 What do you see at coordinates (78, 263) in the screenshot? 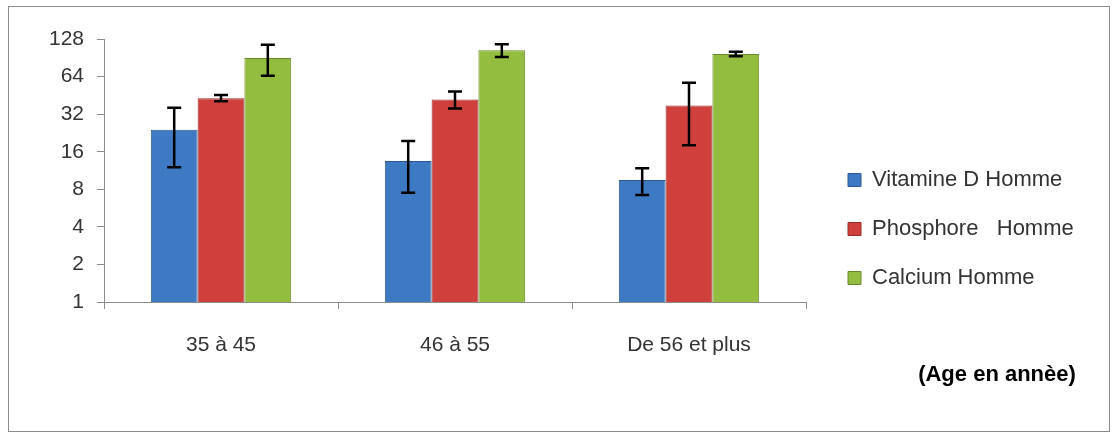
I see `y-tick-label: 2` at bounding box center [78, 263].